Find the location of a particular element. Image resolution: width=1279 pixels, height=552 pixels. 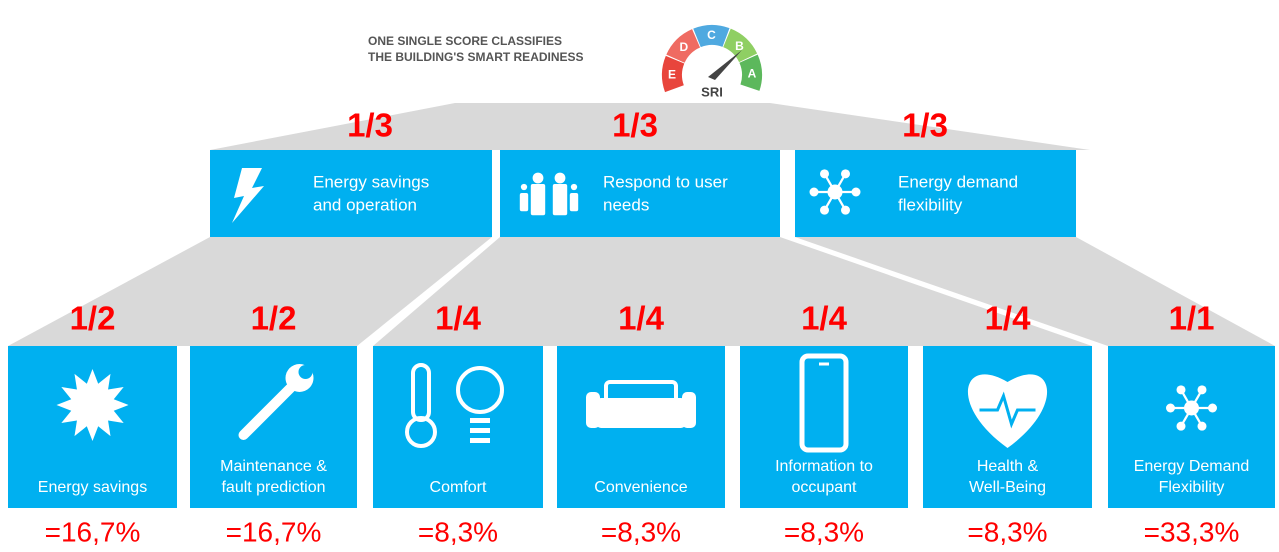

subdomain-label: Comfort is located at coordinates (458, 487).